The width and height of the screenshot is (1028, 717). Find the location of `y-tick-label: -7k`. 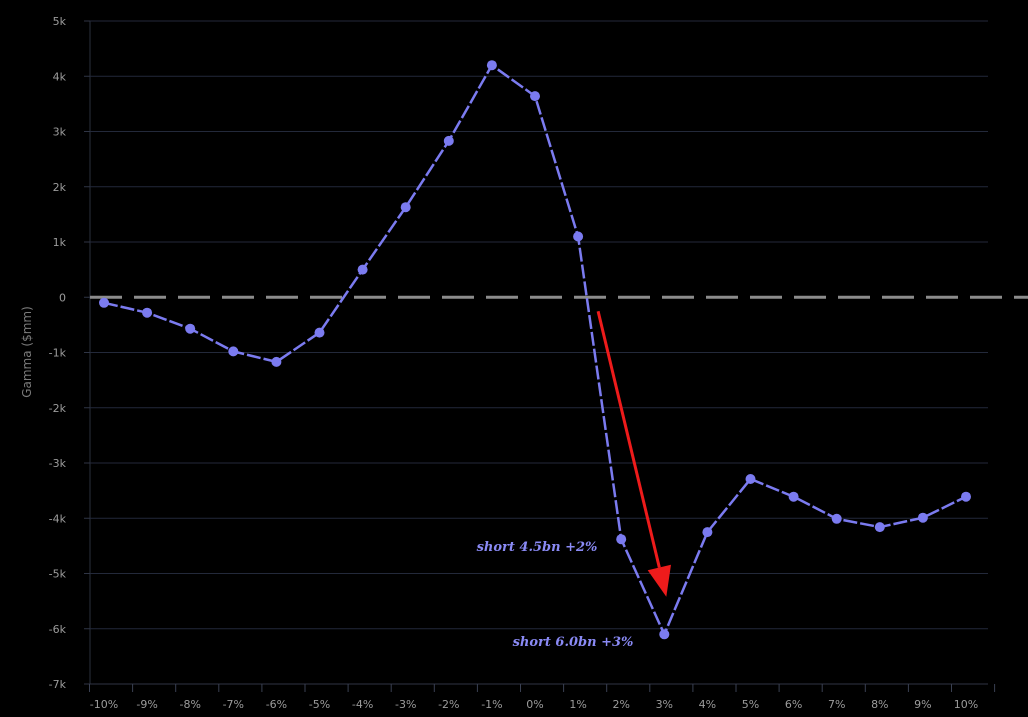

y-tick-label: -7k is located at coordinates (58, 684).